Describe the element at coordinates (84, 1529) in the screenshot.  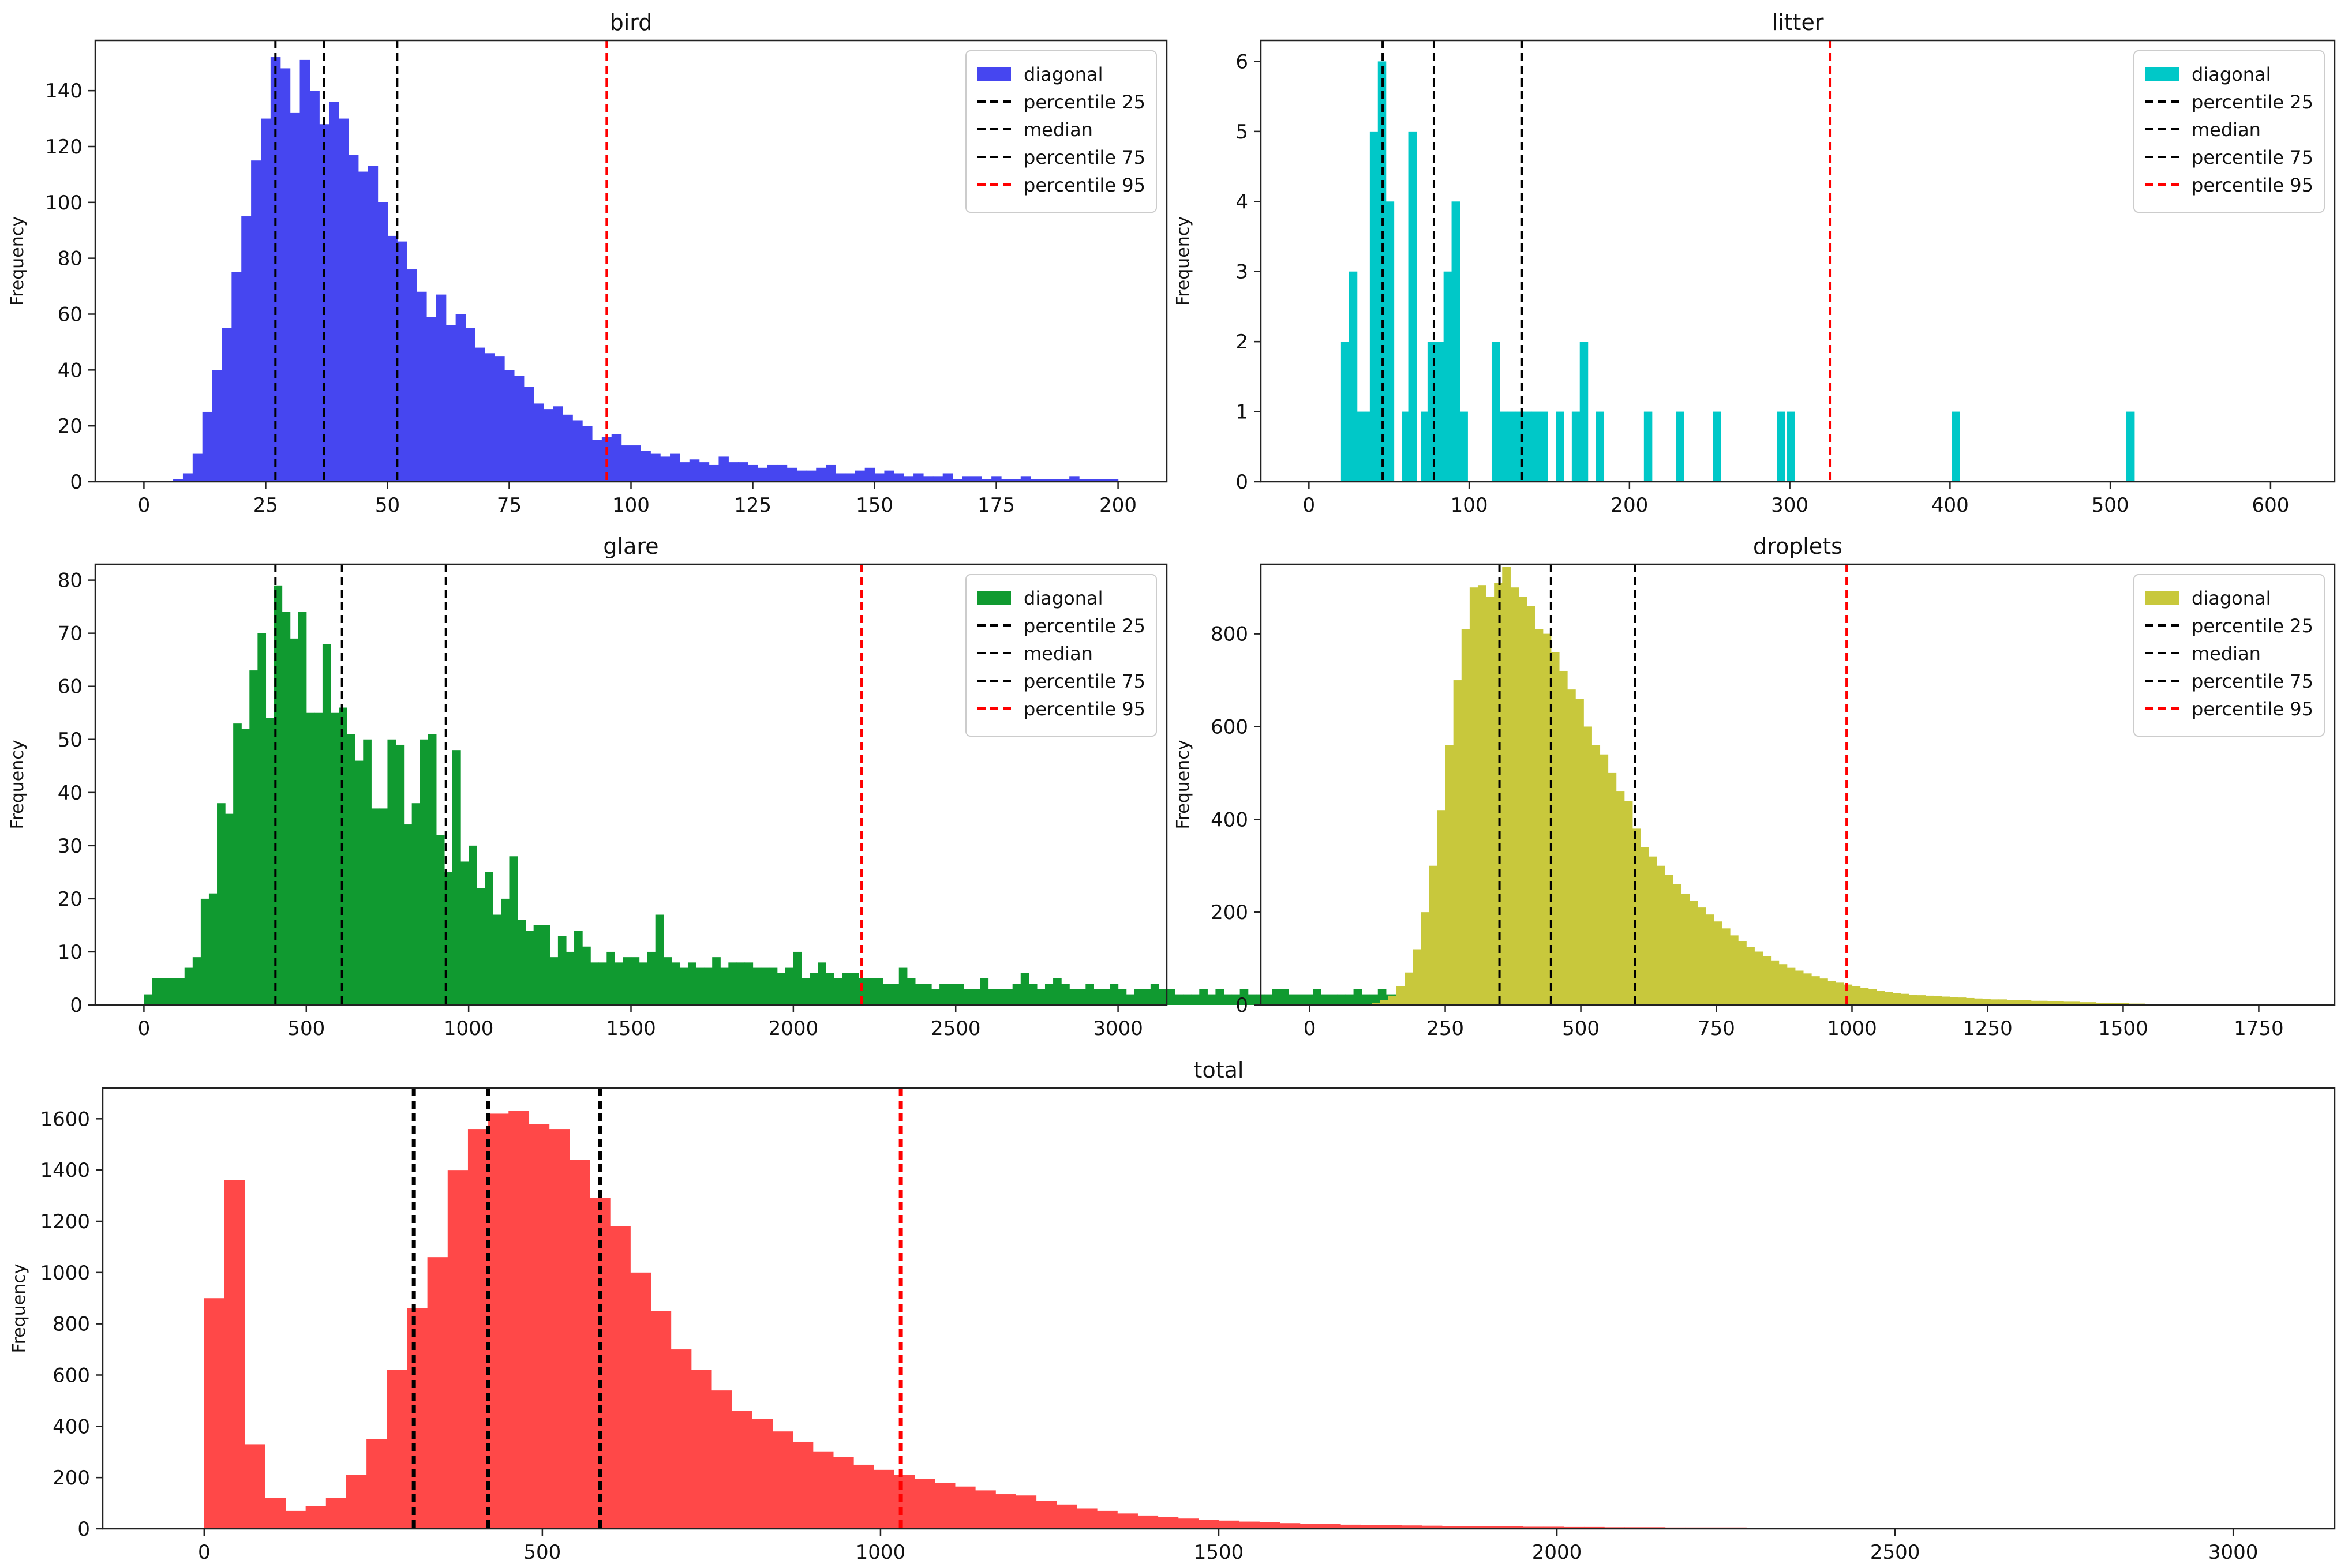
I see `y-tick-label: 0` at that location.